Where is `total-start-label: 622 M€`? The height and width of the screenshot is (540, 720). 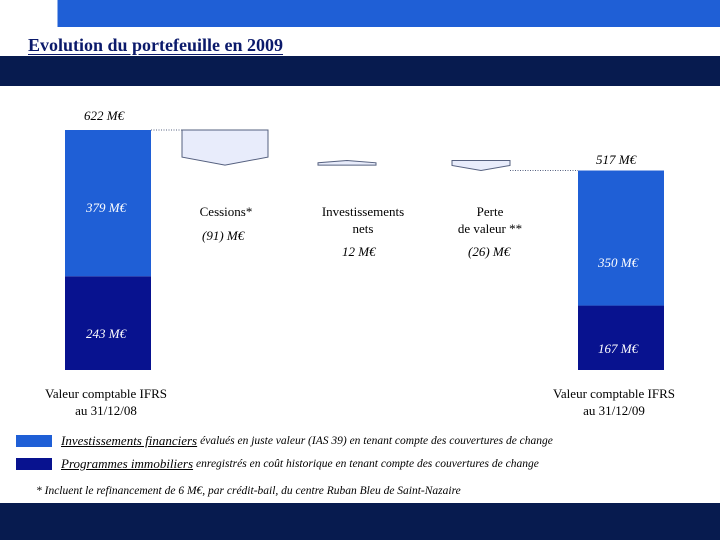
total-start-label: 622 M€ is located at coordinates (104, 115).